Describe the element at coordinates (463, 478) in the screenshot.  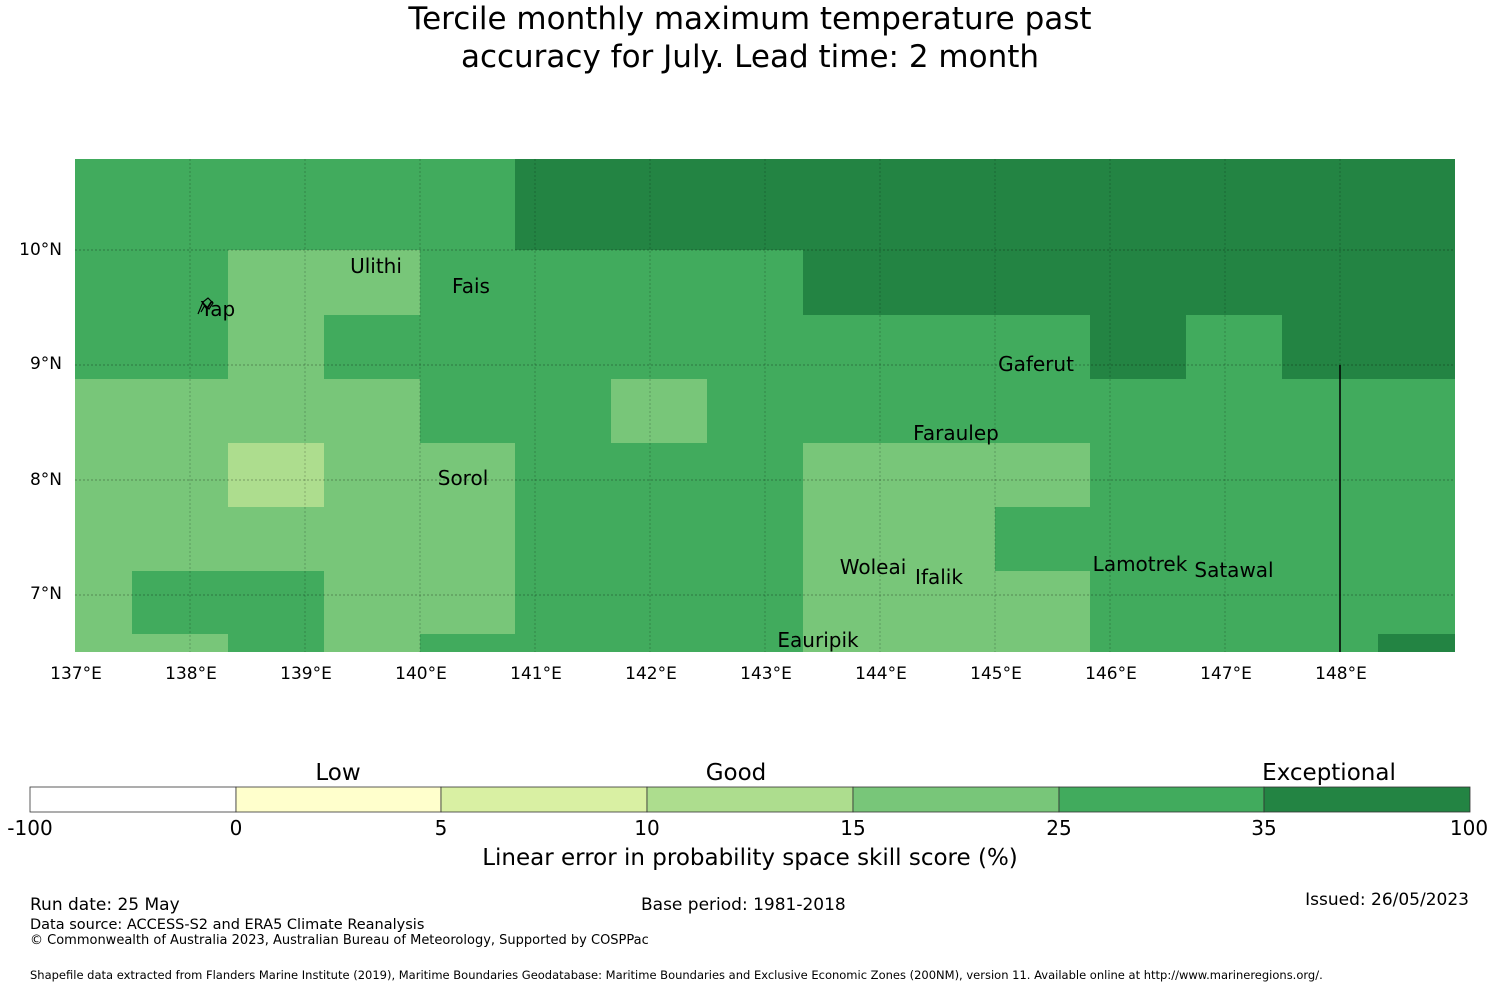
I see `place-sorol: Sorol` at that location.